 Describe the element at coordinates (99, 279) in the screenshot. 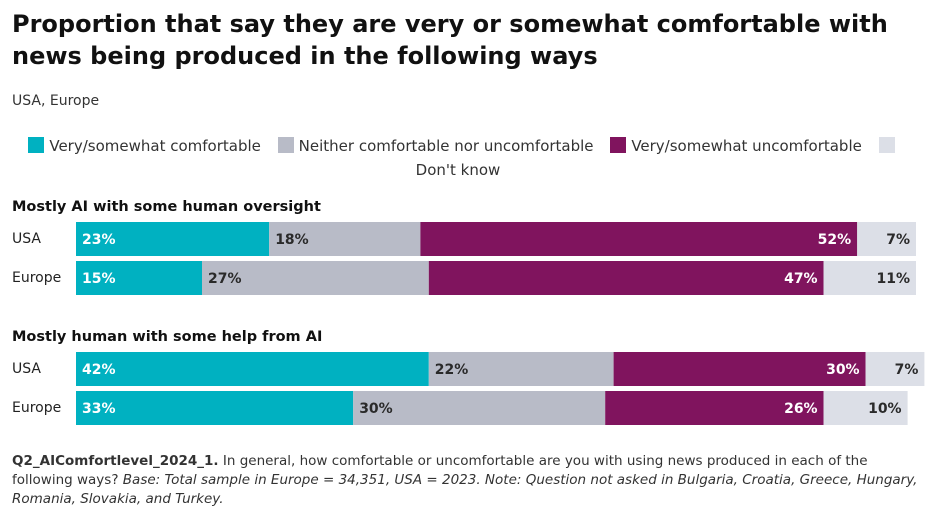

I see `value-label: 15%` at that location.